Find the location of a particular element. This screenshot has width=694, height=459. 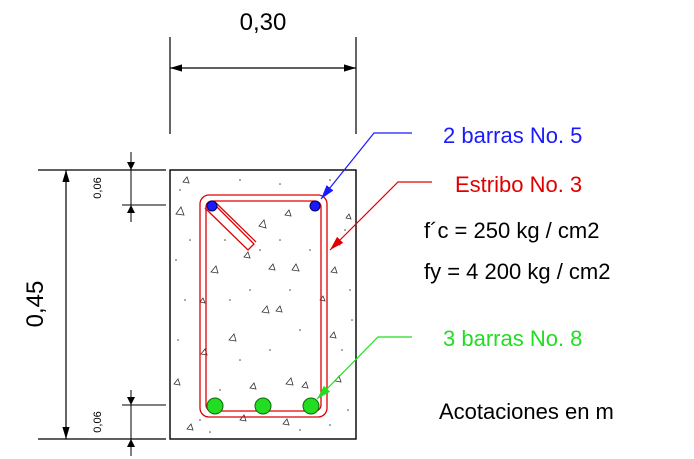

cover-bottom-label: 0,06 is located at coordinates (98, 421).